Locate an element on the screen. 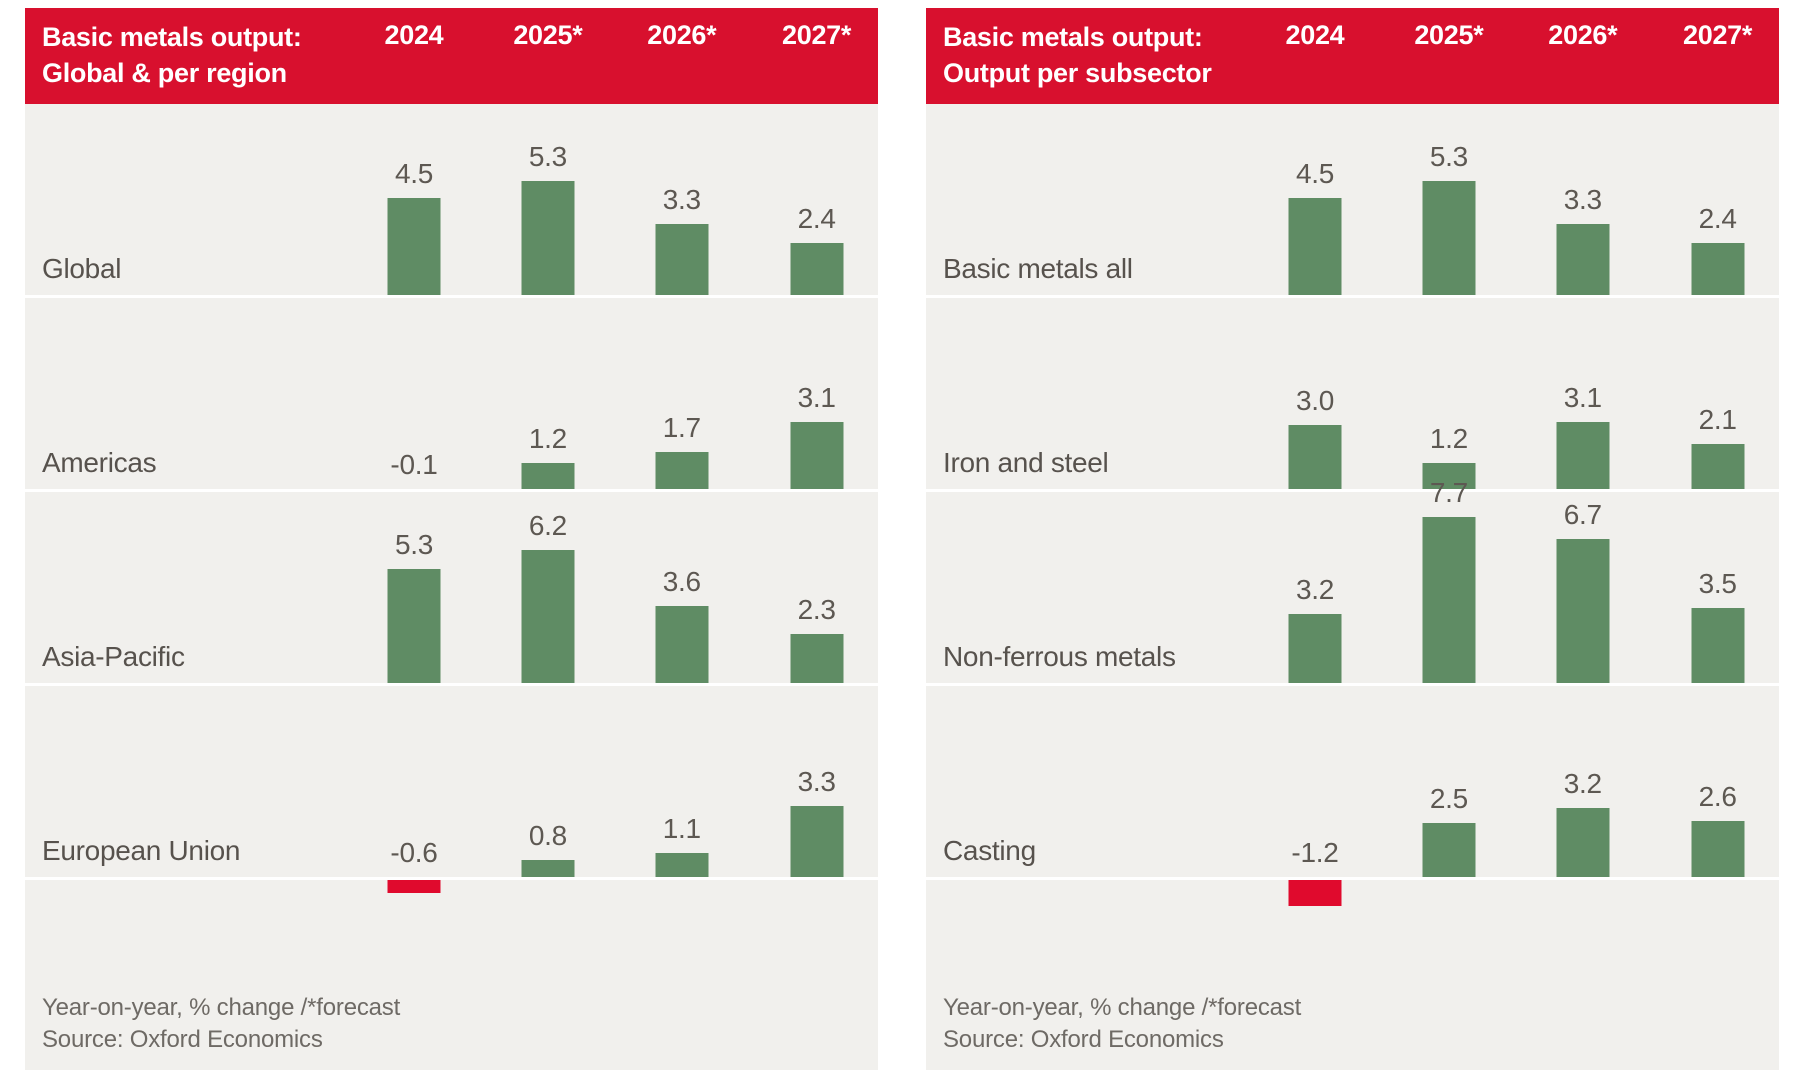 This screenshot has height=1080, width=1800. bar-iron-and-steel-2026 is located at coordinates (1583, 455).